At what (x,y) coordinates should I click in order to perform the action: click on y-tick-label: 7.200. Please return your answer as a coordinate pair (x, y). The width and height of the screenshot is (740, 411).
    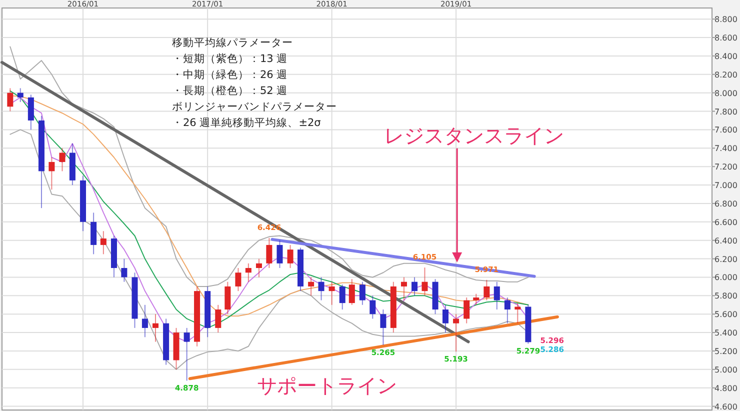
    Looking at the image, I should click on (726, 167).